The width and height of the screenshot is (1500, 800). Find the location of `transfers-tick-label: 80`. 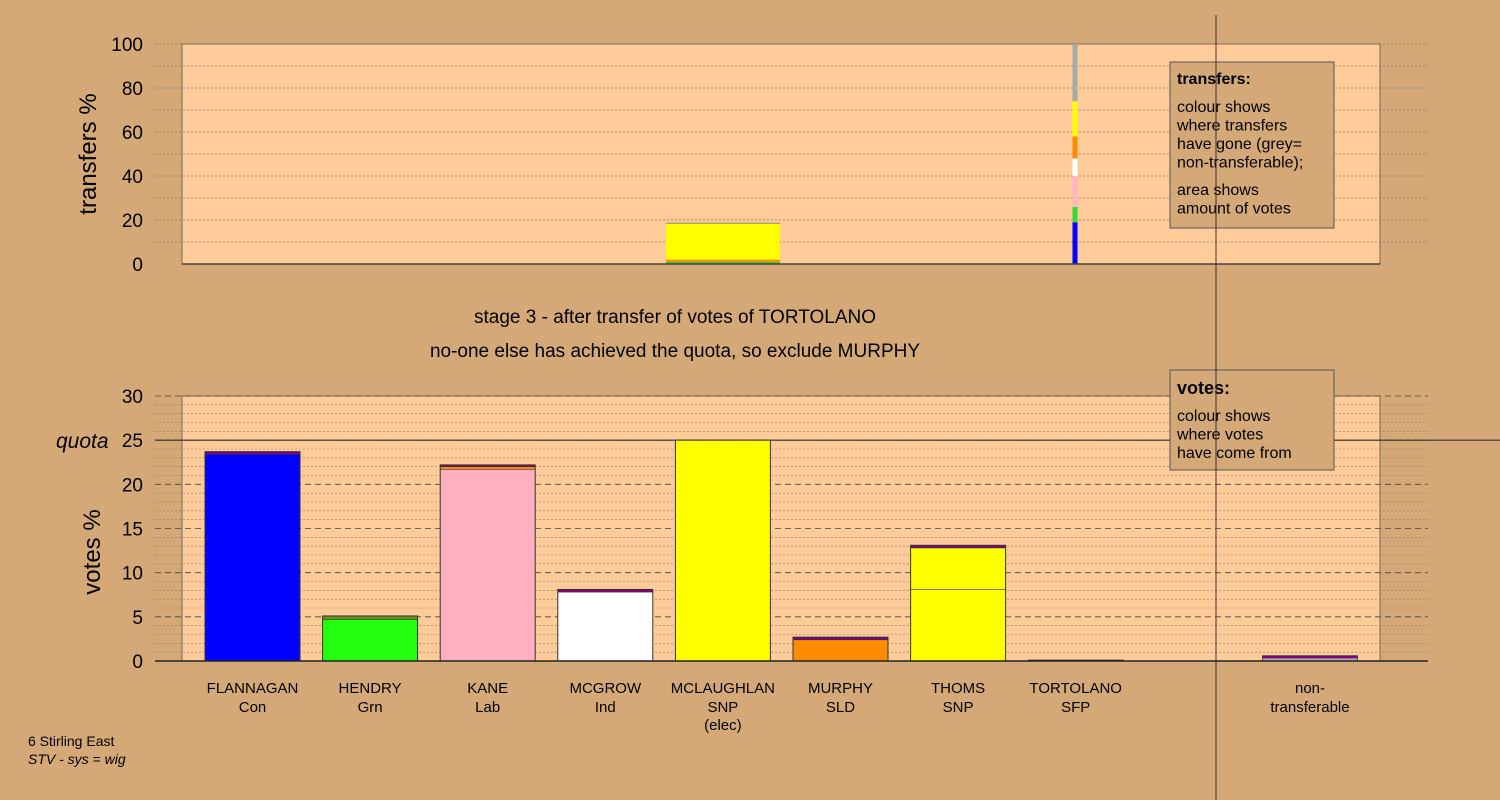

transfers-tick-label: 80 is located at coordinates (132, 89).